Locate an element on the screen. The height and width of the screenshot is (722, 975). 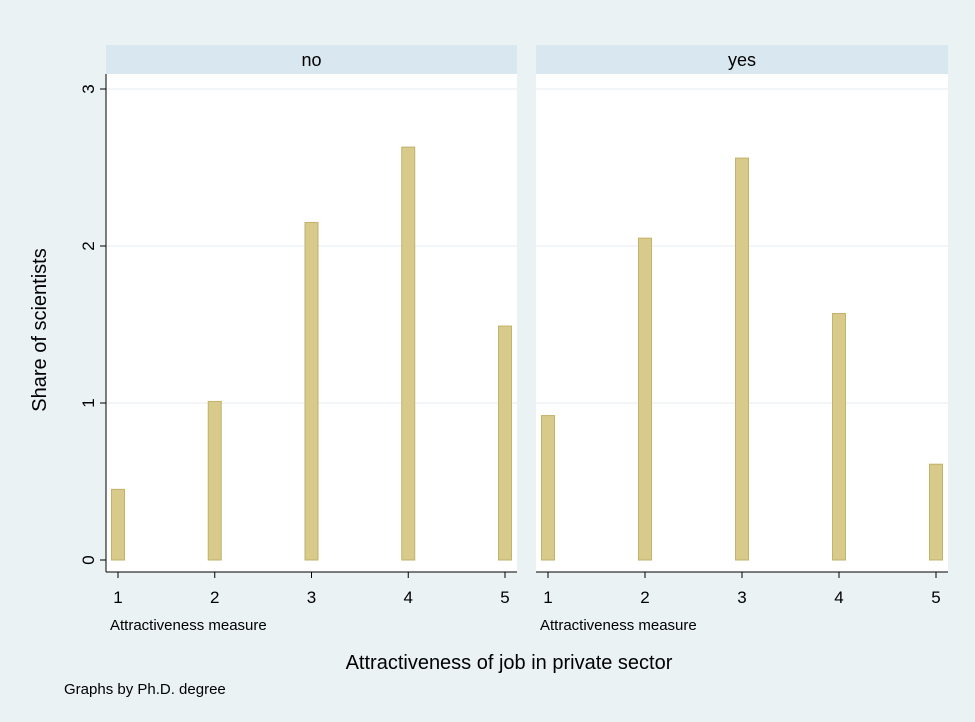
y-tick-label: 0 is located at coordinates (88, 559).